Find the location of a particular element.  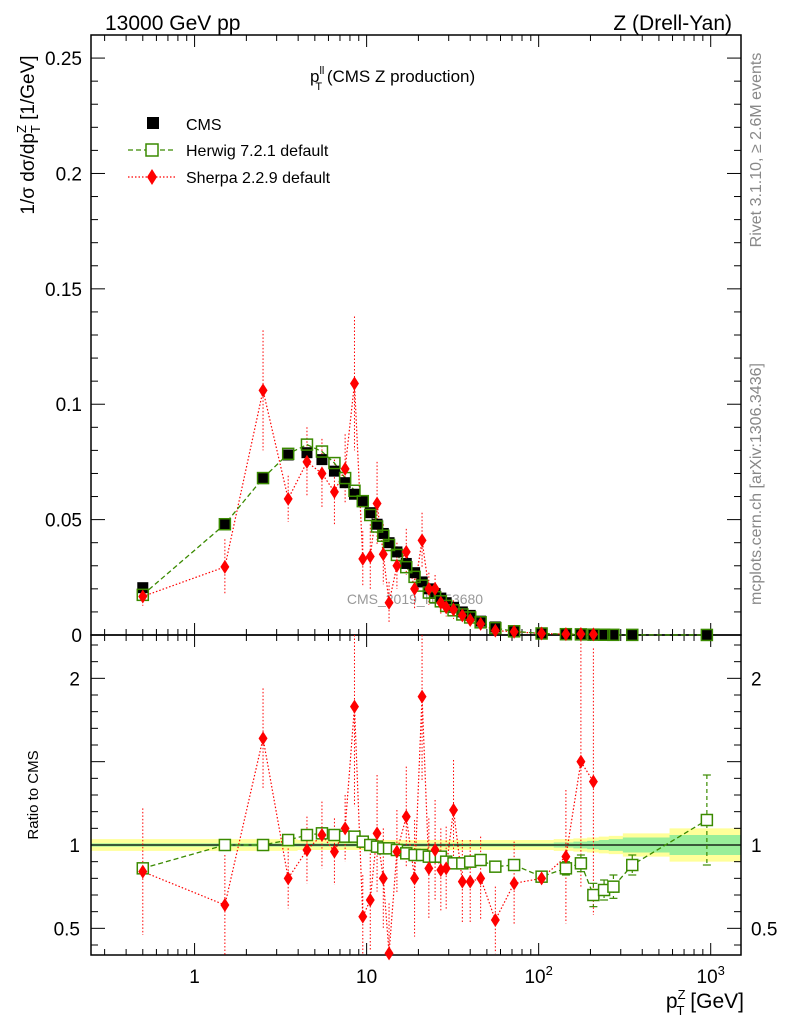

x-tick-label: 10³ is located at coordinates (711, 975).